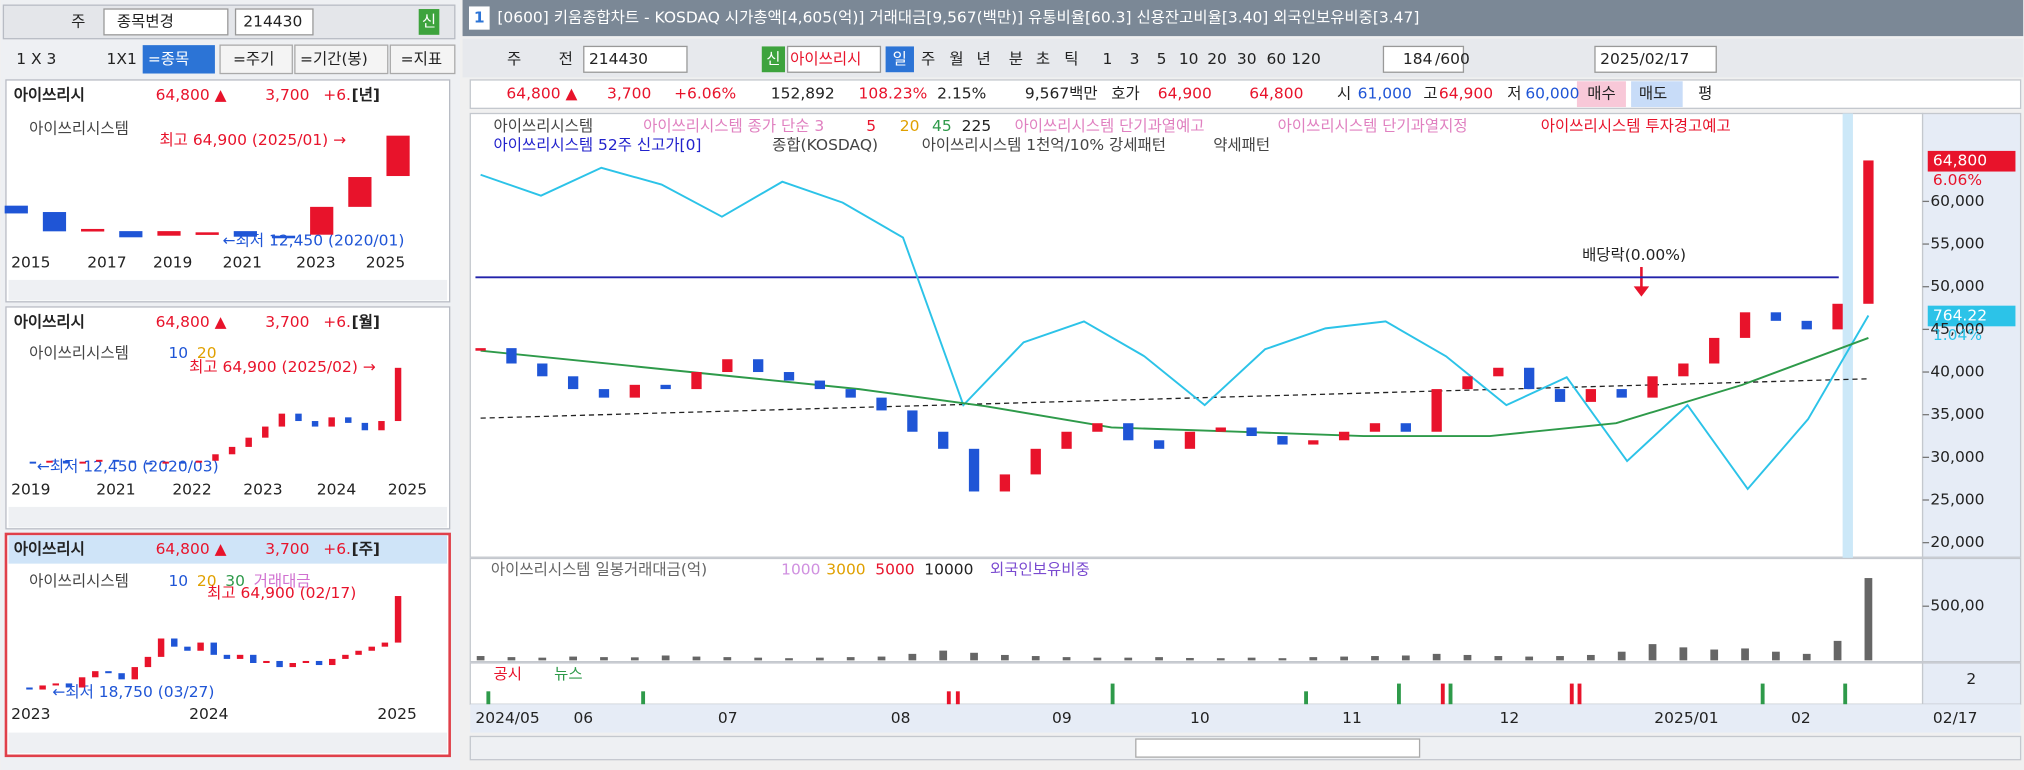 This screenshot has height=770, width=2024. What do you see at coordinates (1043, 59) in the screenshot?
I see `toolbar-text: 초` at bounding box center [1043, 59].